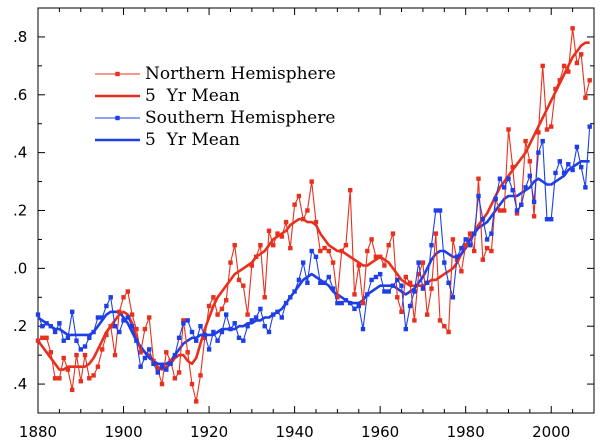 The width and height of the screenshot is (600, 445). What do you see at coordinates (117, 118) in the screenshot?
I see `legend-swatch-marker` at bounding box center [117, 118].